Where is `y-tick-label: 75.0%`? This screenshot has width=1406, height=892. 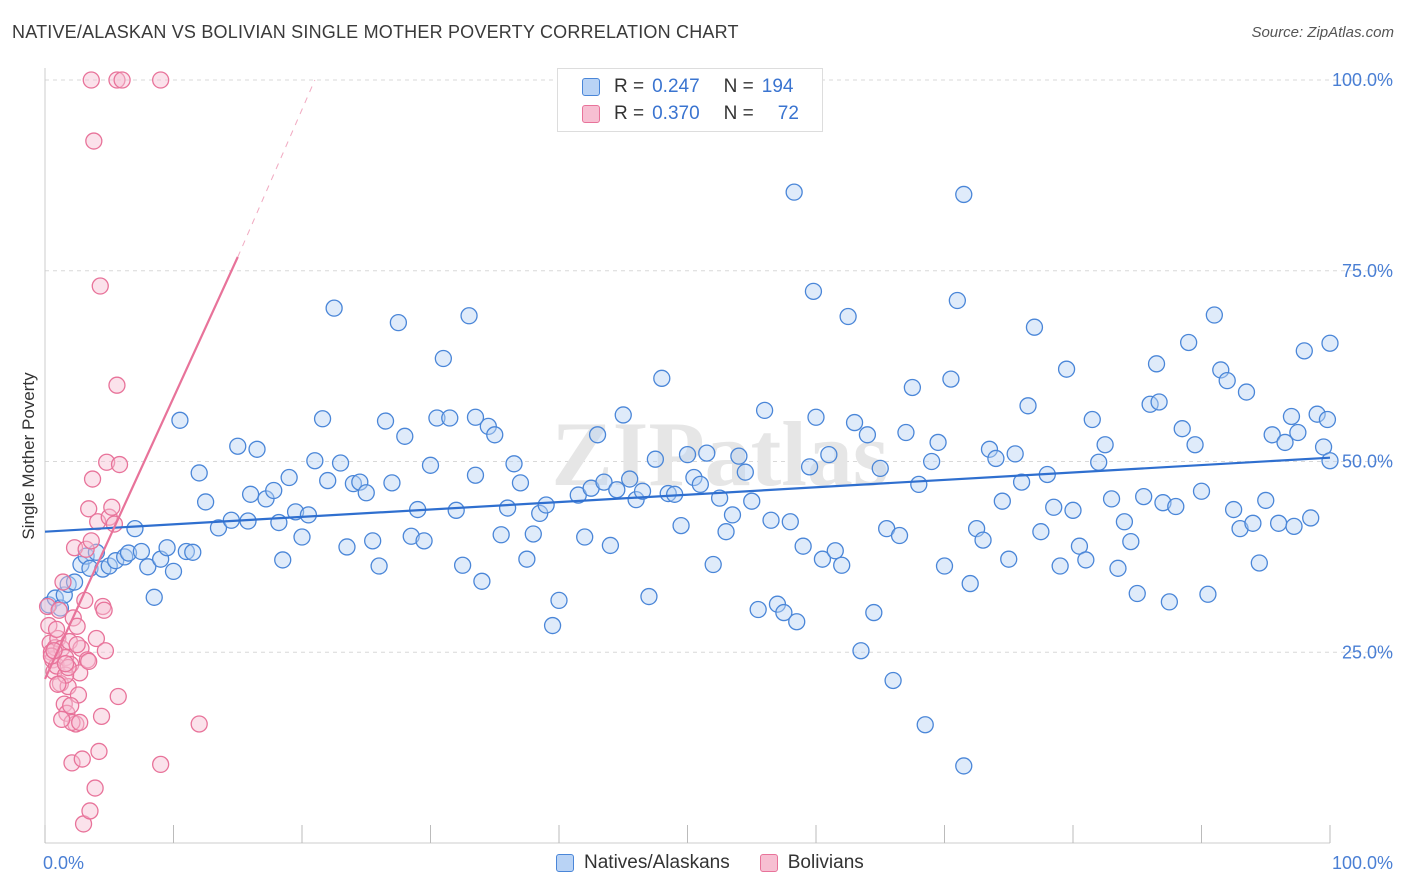 y-tick-label: 75.0% is located at coordinates (1367, 271).